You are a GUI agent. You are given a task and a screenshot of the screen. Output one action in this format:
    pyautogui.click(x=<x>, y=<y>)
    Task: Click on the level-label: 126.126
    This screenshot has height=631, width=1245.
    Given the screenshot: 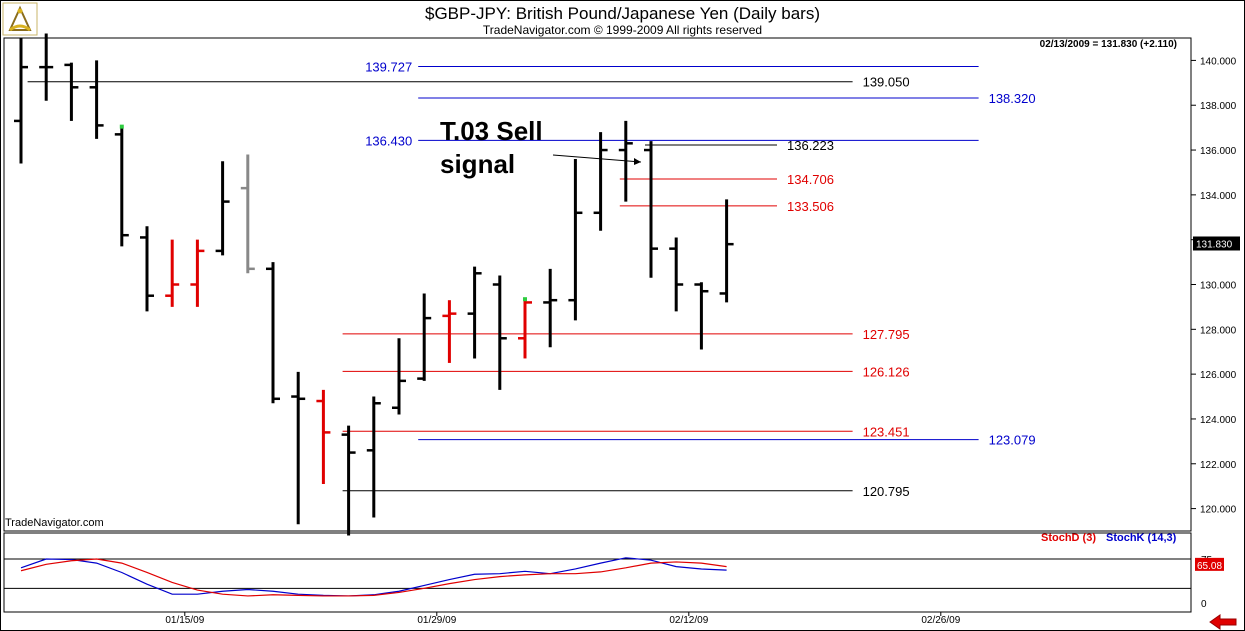 What is the action you would take?
    pyautogui.click(x=886, y=371)
    